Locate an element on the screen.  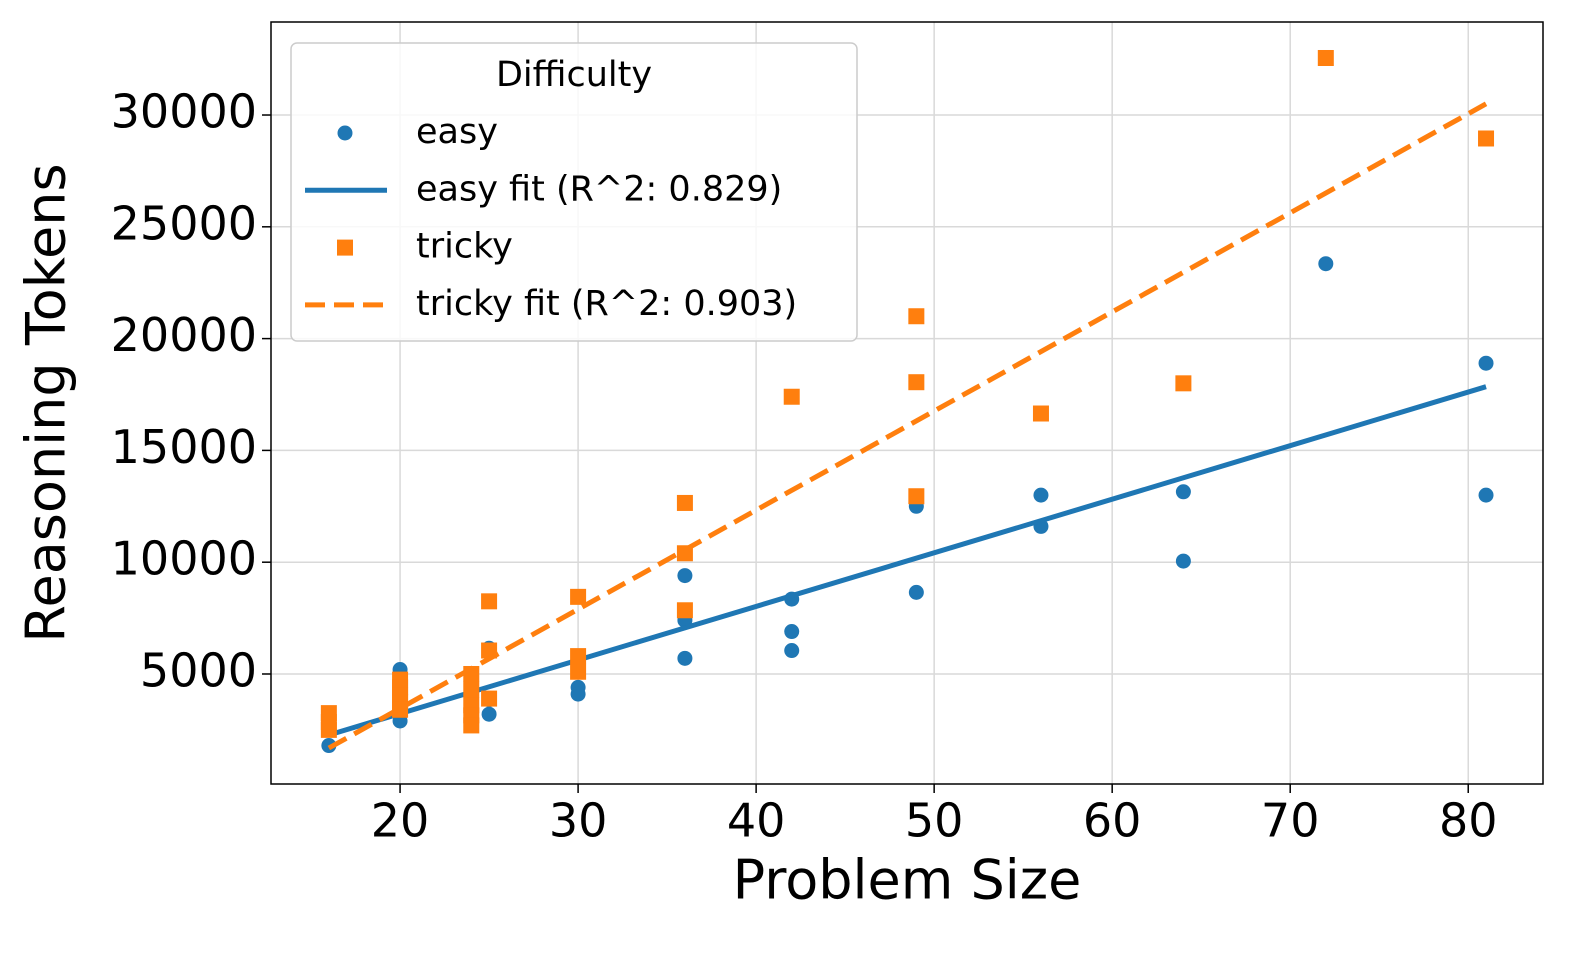
y-tick-label: 25000 is located at coordinates (184, 223).